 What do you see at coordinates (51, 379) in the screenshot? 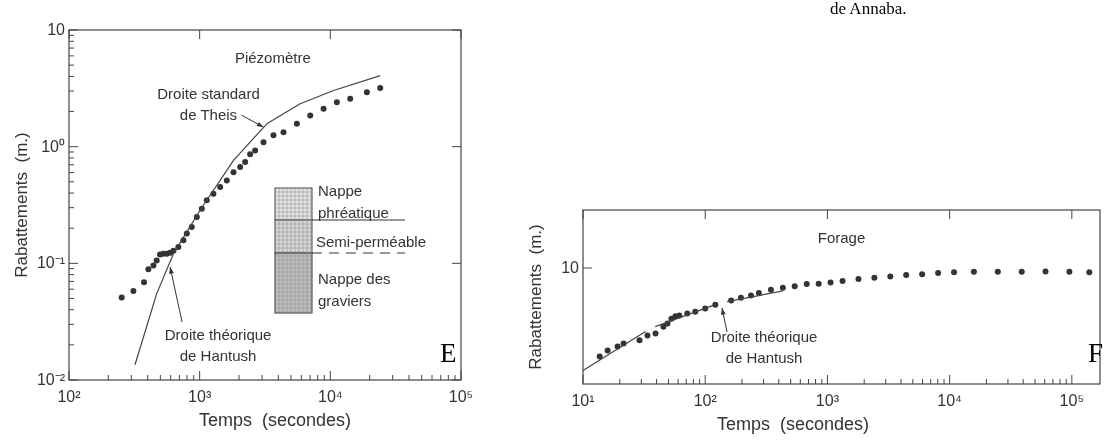
I see `y-tick-label: 10⁻²` at bounding box center [51, 379].